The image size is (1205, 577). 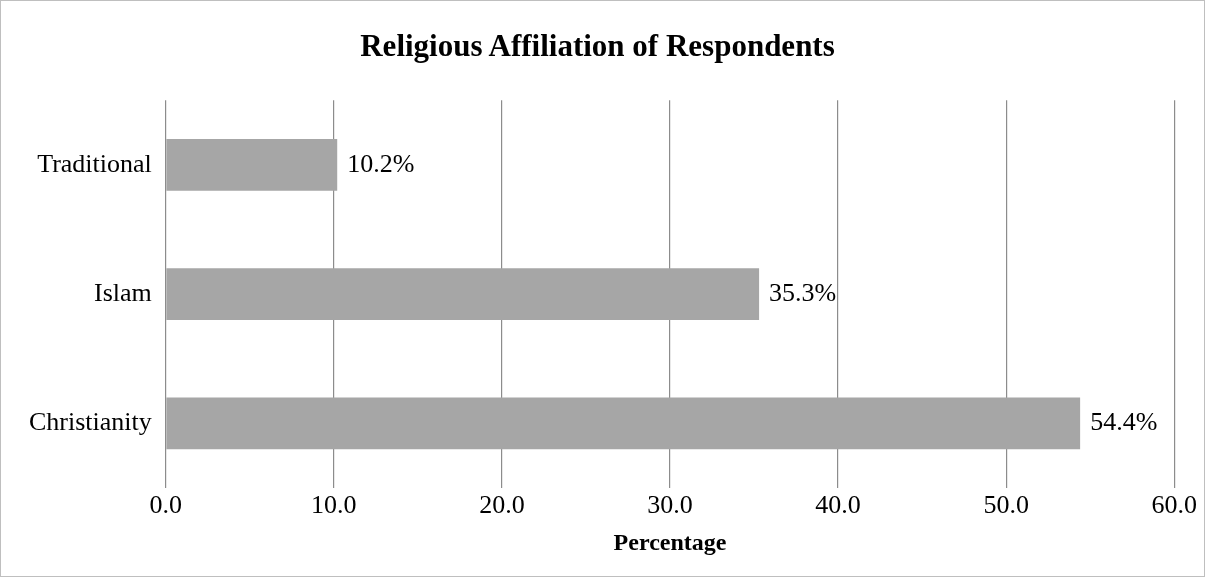 I want to click on x-tick-label: 60.0, so click(x=1174, y=505).